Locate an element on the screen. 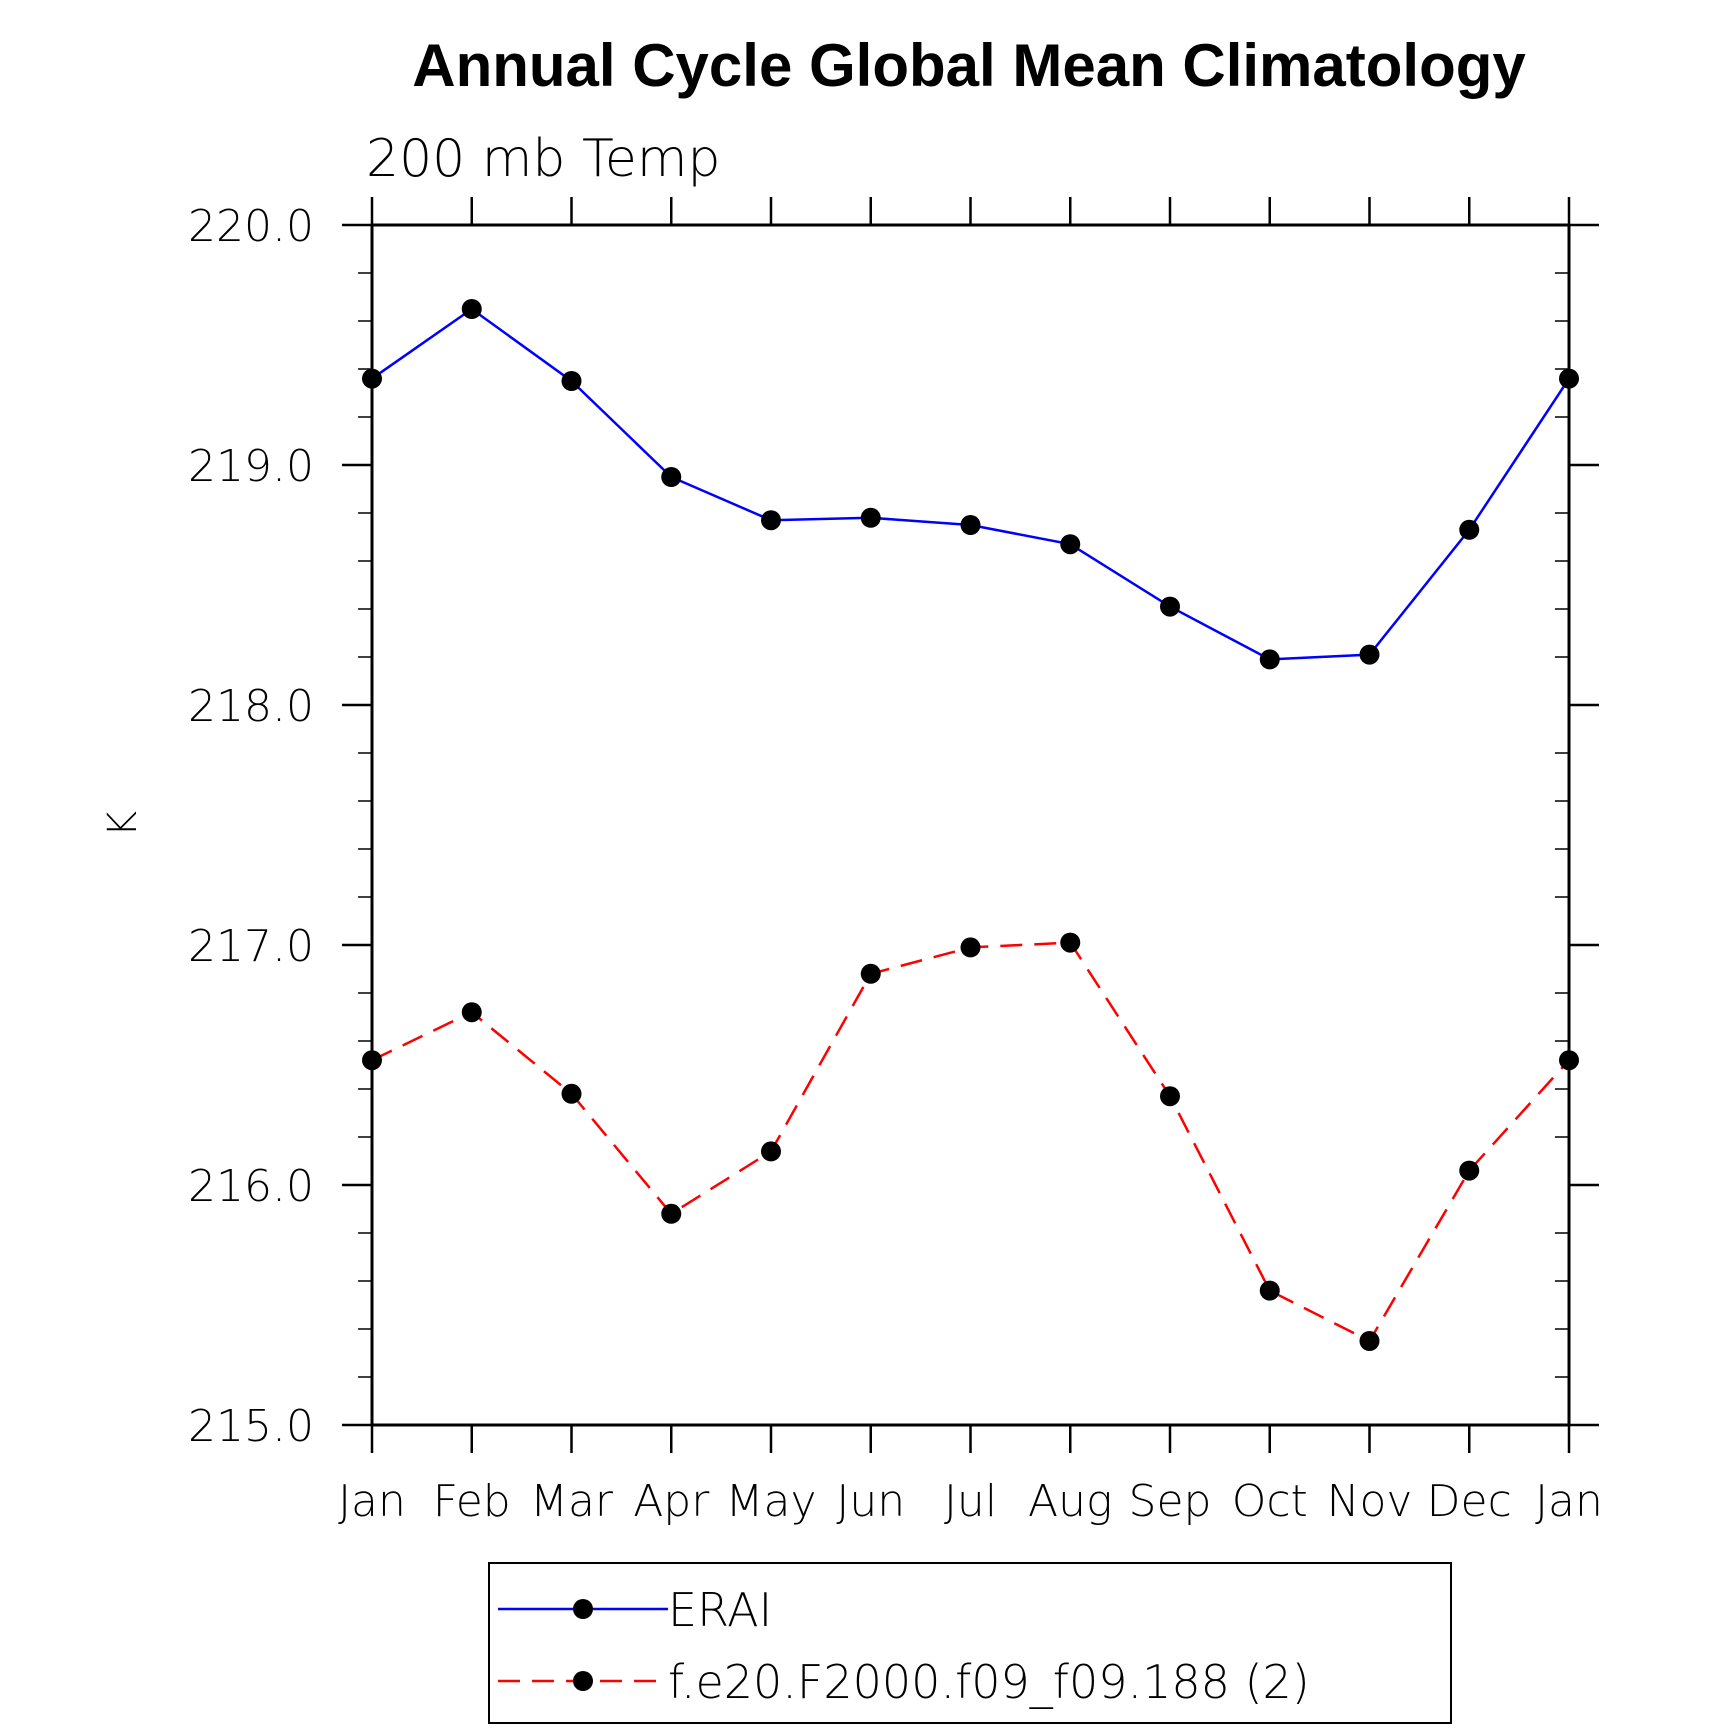  y-tick-label: 219.0 is located at coordinates (251, 466).